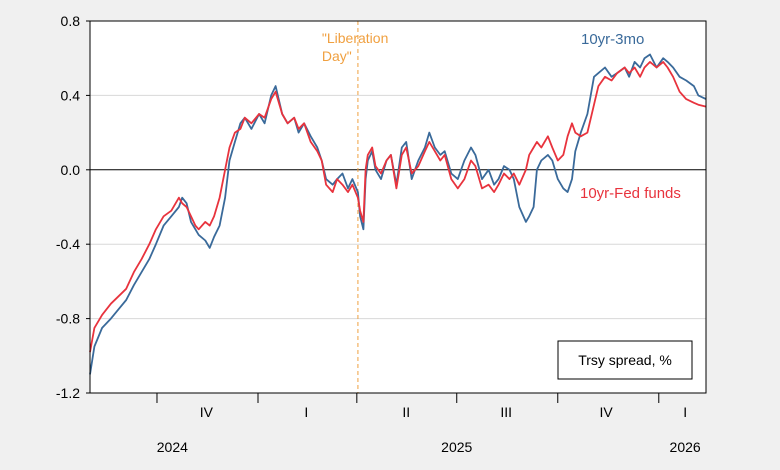  I want to click on y-tick-label: -0.4, so click(68, 244).